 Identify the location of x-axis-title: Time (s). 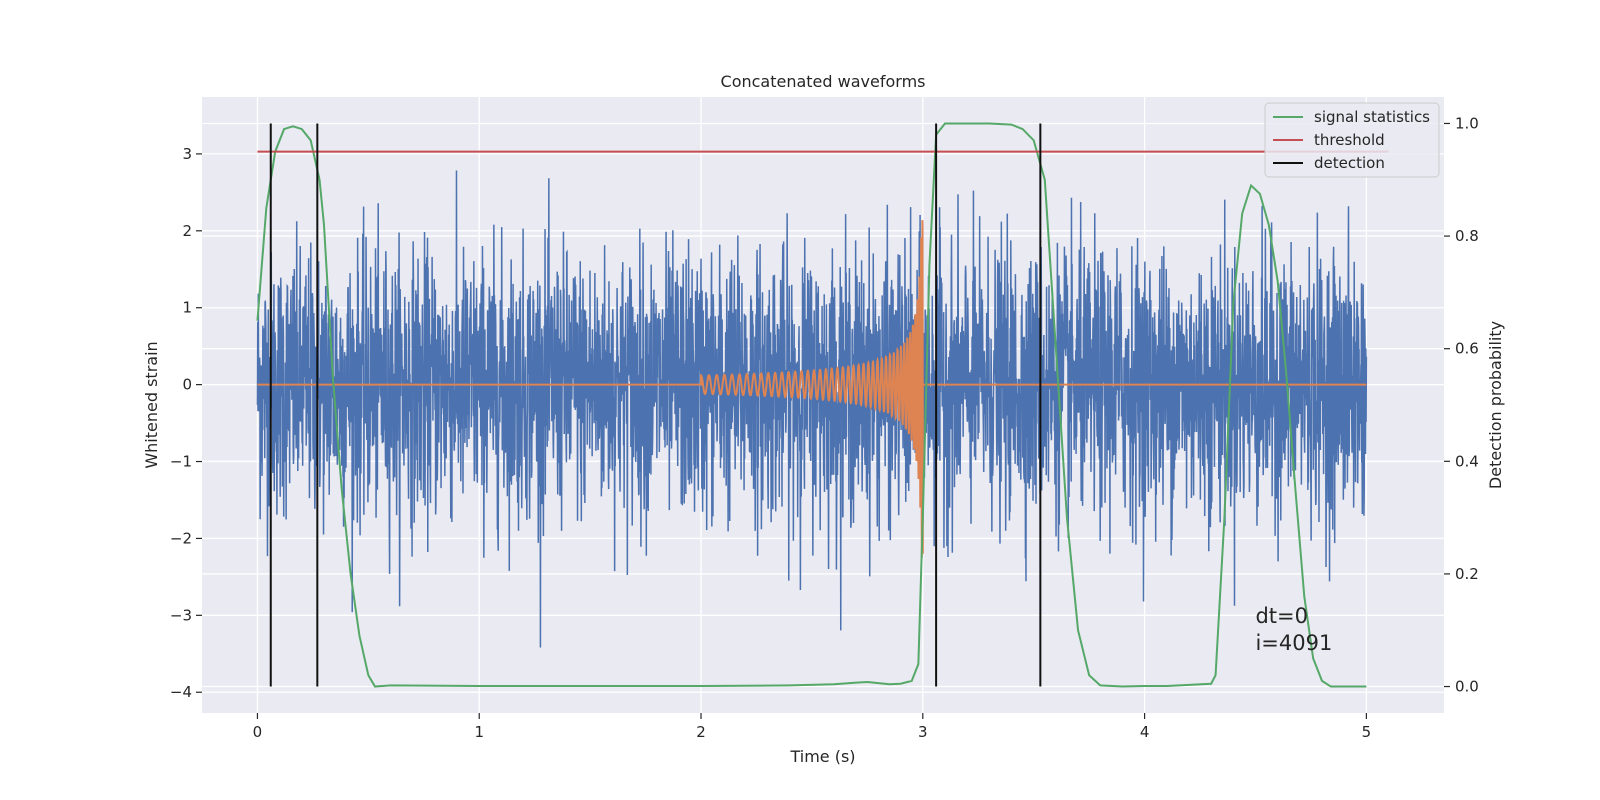
(822, 756).